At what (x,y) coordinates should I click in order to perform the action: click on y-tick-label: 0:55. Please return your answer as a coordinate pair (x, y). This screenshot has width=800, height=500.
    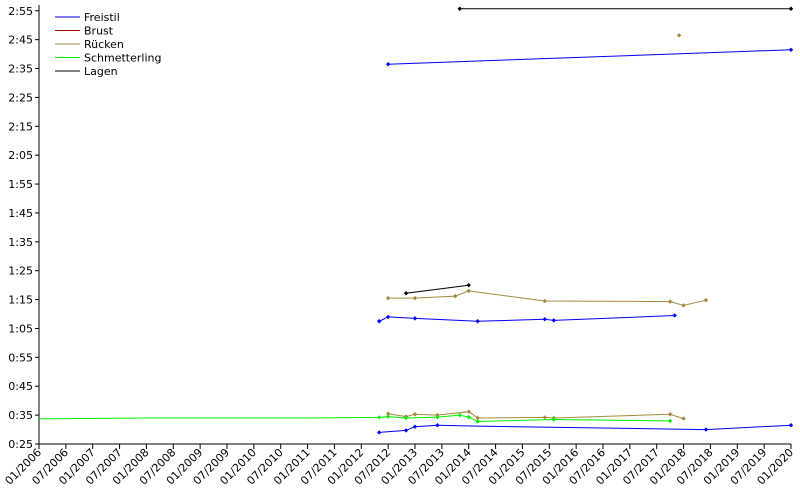
    Looking at the image, I should click on (20, 357).